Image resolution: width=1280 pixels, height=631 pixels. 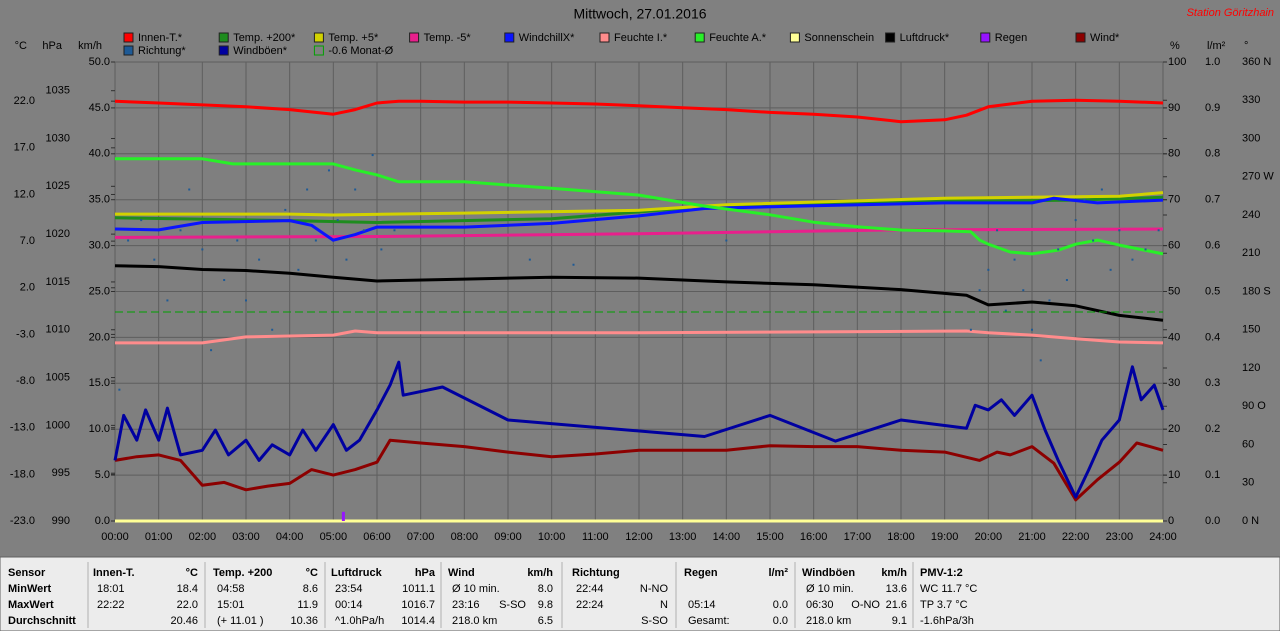 What do you see at coordinates (42, 621) in the screenshot?
I see `panel-cell: Durchschnitt` at bounding box center [42, 621].